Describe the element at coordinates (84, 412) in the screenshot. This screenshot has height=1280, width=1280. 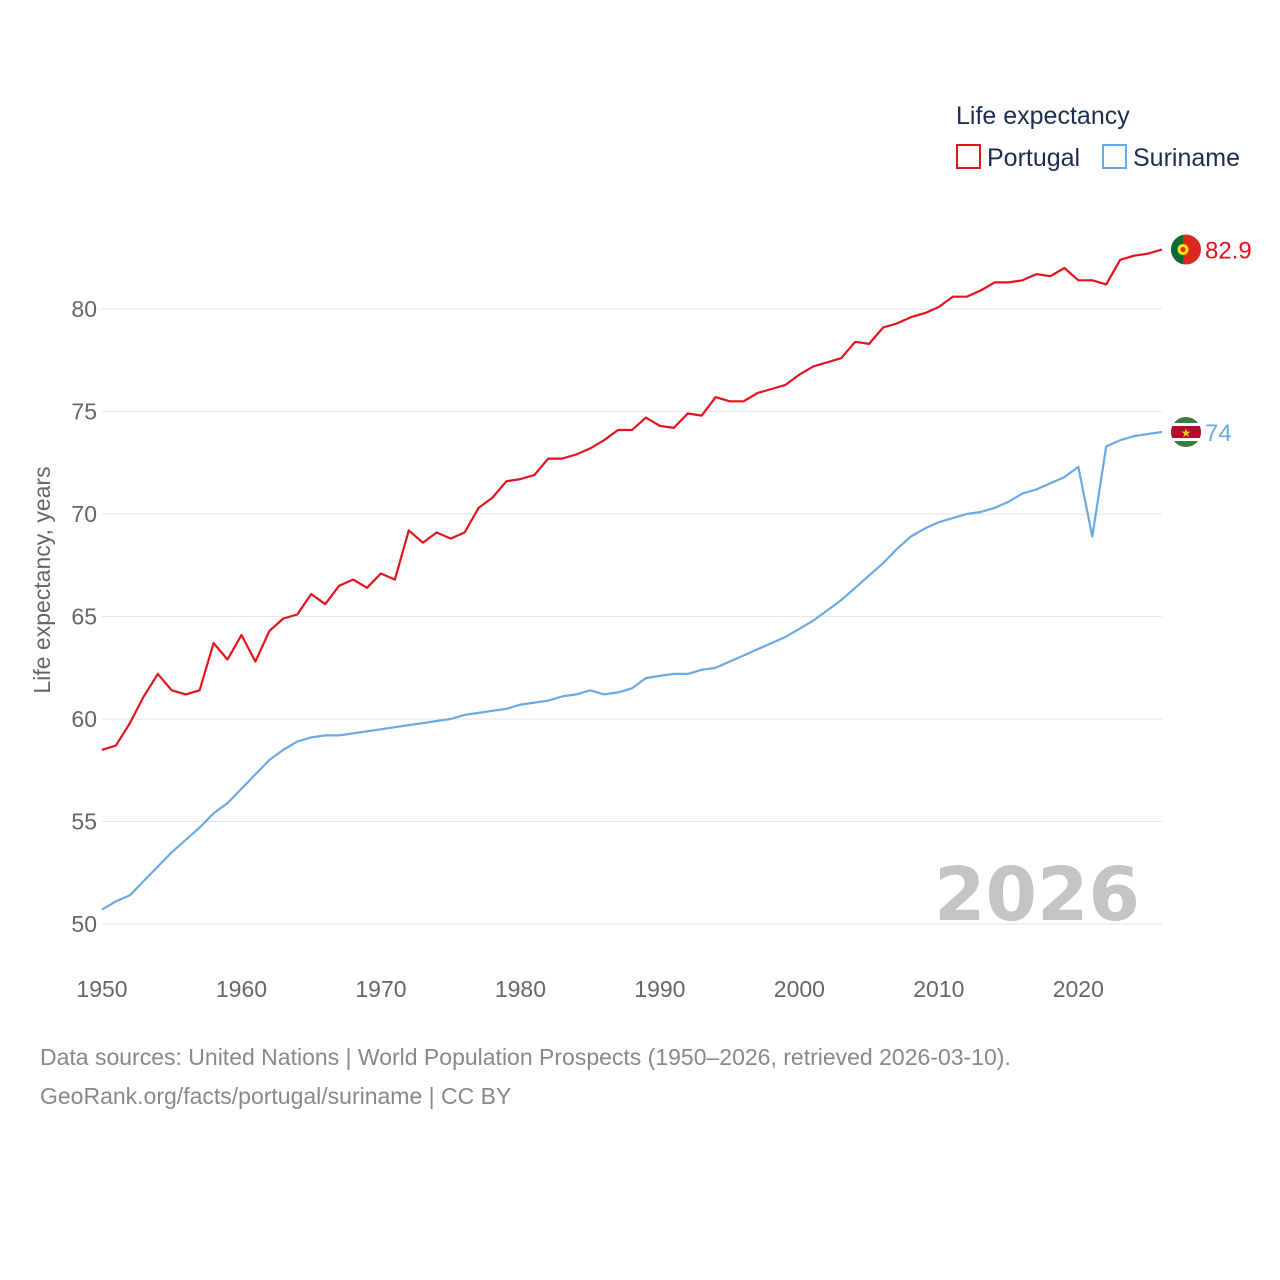
I see `y-tick-label: 75` at that location.